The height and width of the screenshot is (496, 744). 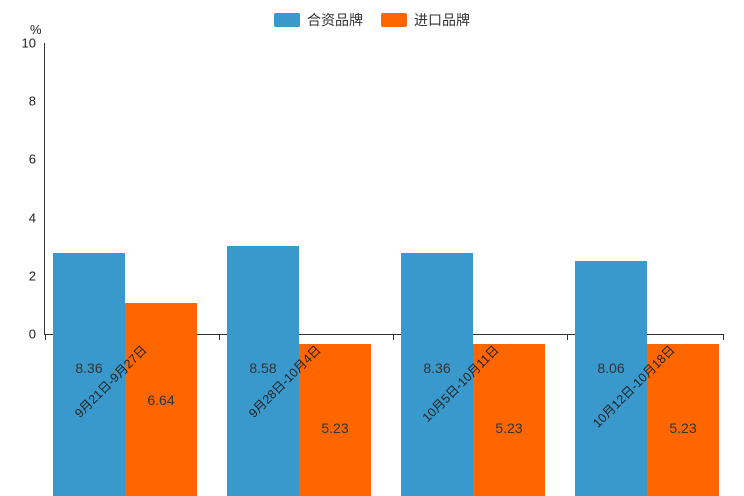 What do you see at coordinates (611, 368) in the screenshot?
I see `bar-value-joint-venture-3: 8.06` at bounding box center [611, 368].